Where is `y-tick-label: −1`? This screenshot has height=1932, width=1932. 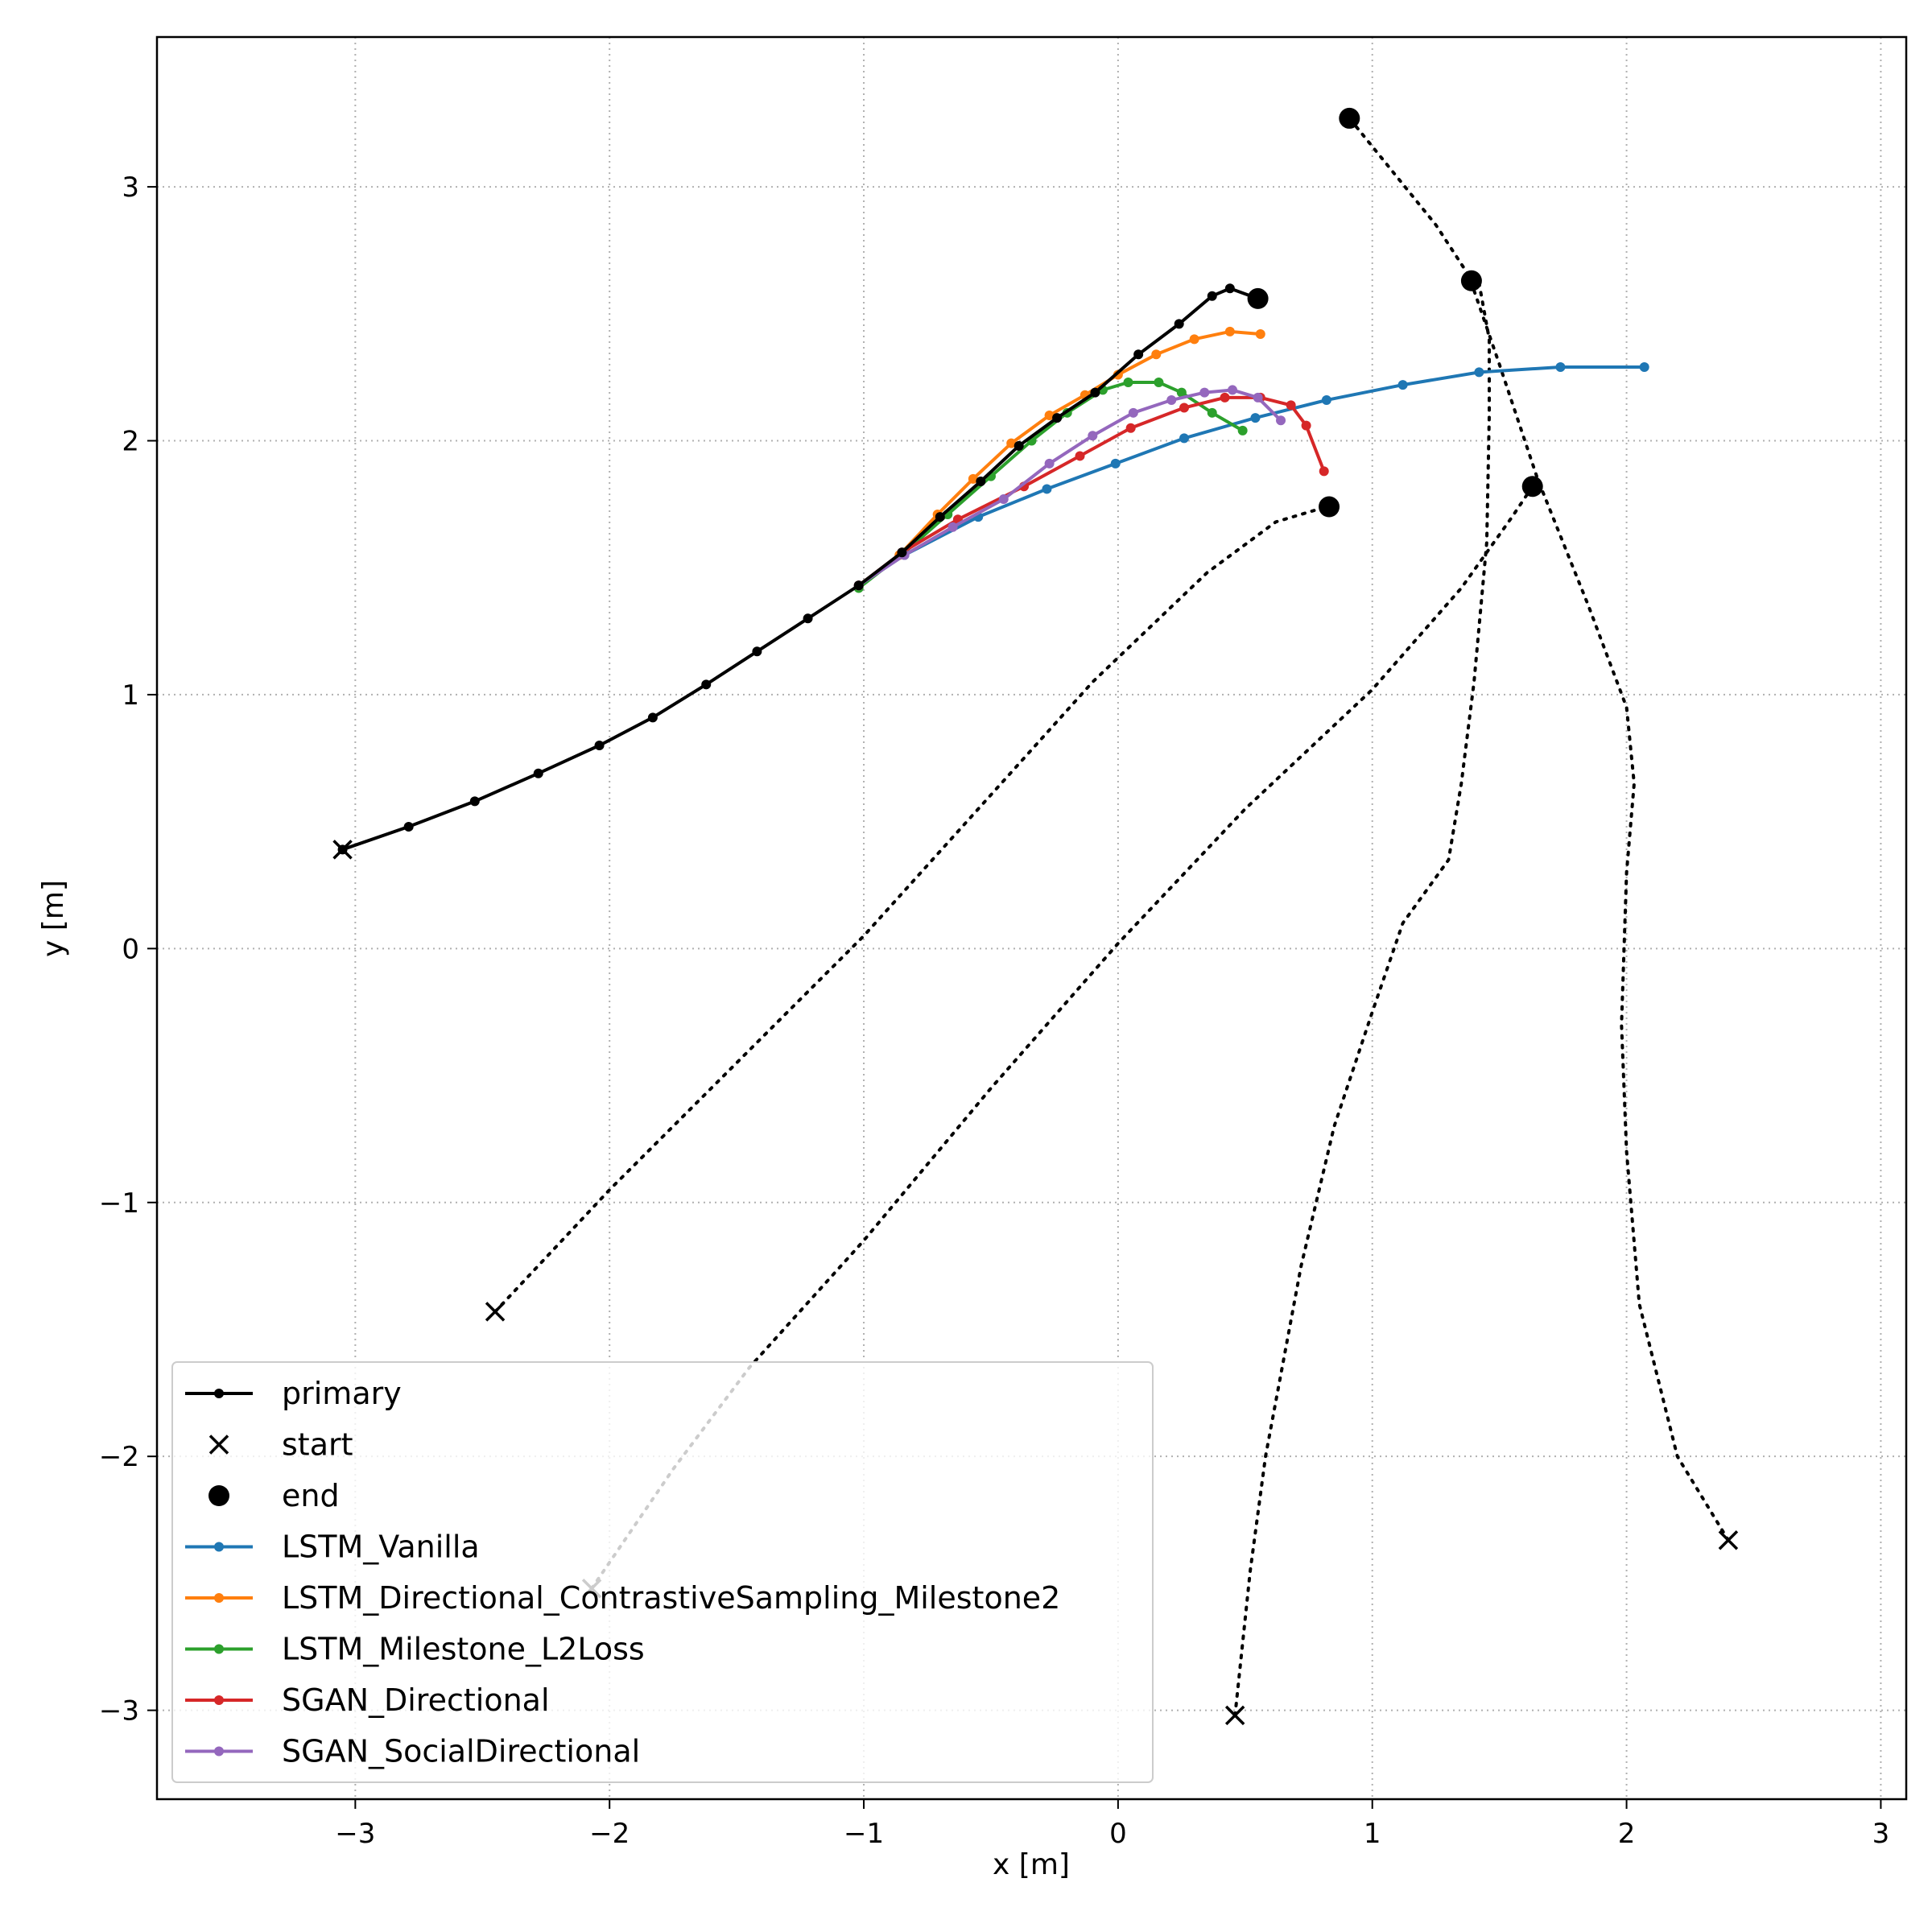 y-tick-label: −1 is located at coordinates (119, 1203).